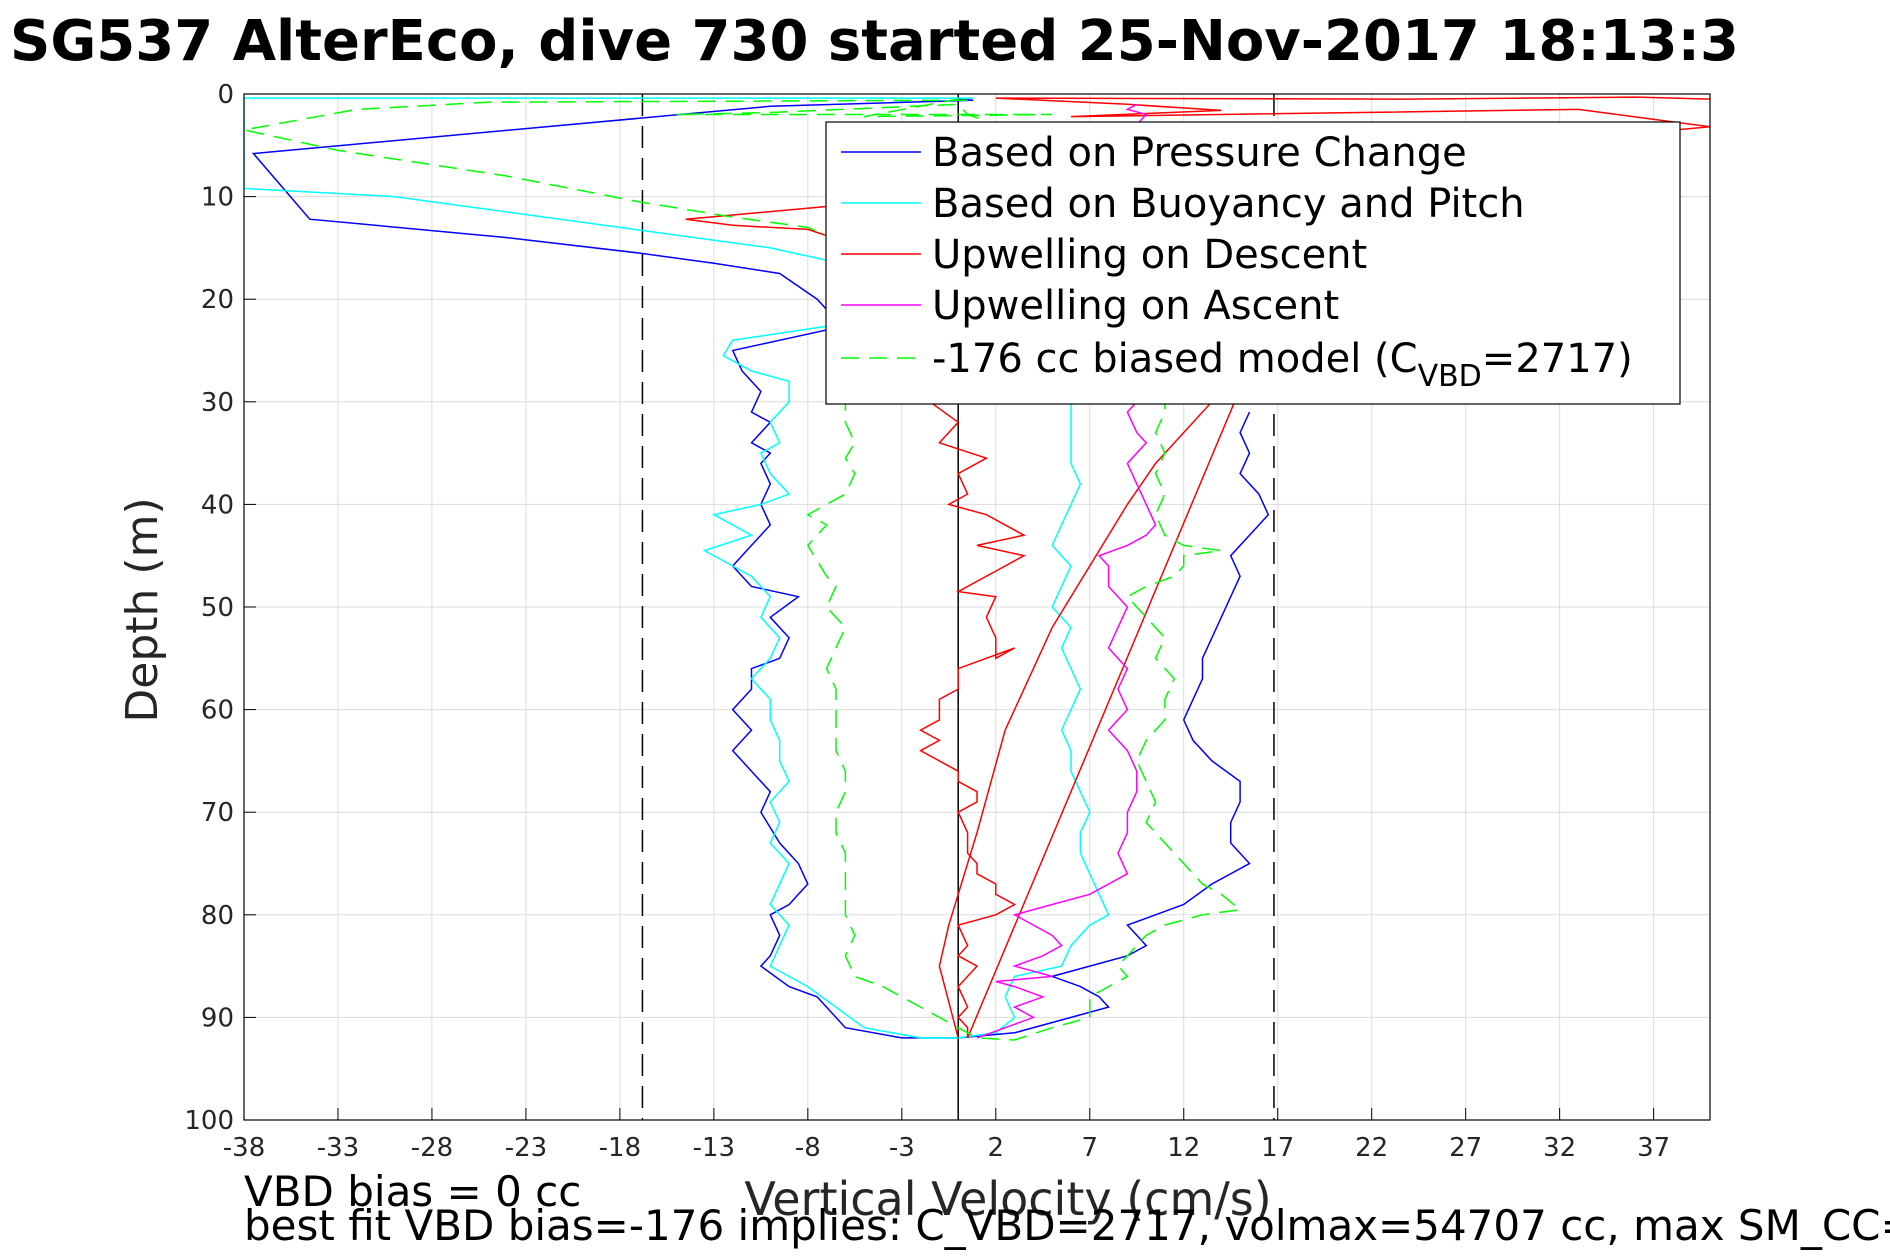 The height and width of the screenshot is (1260, 1890). I want to click on y-tick-label: 50, so click(217, 608).